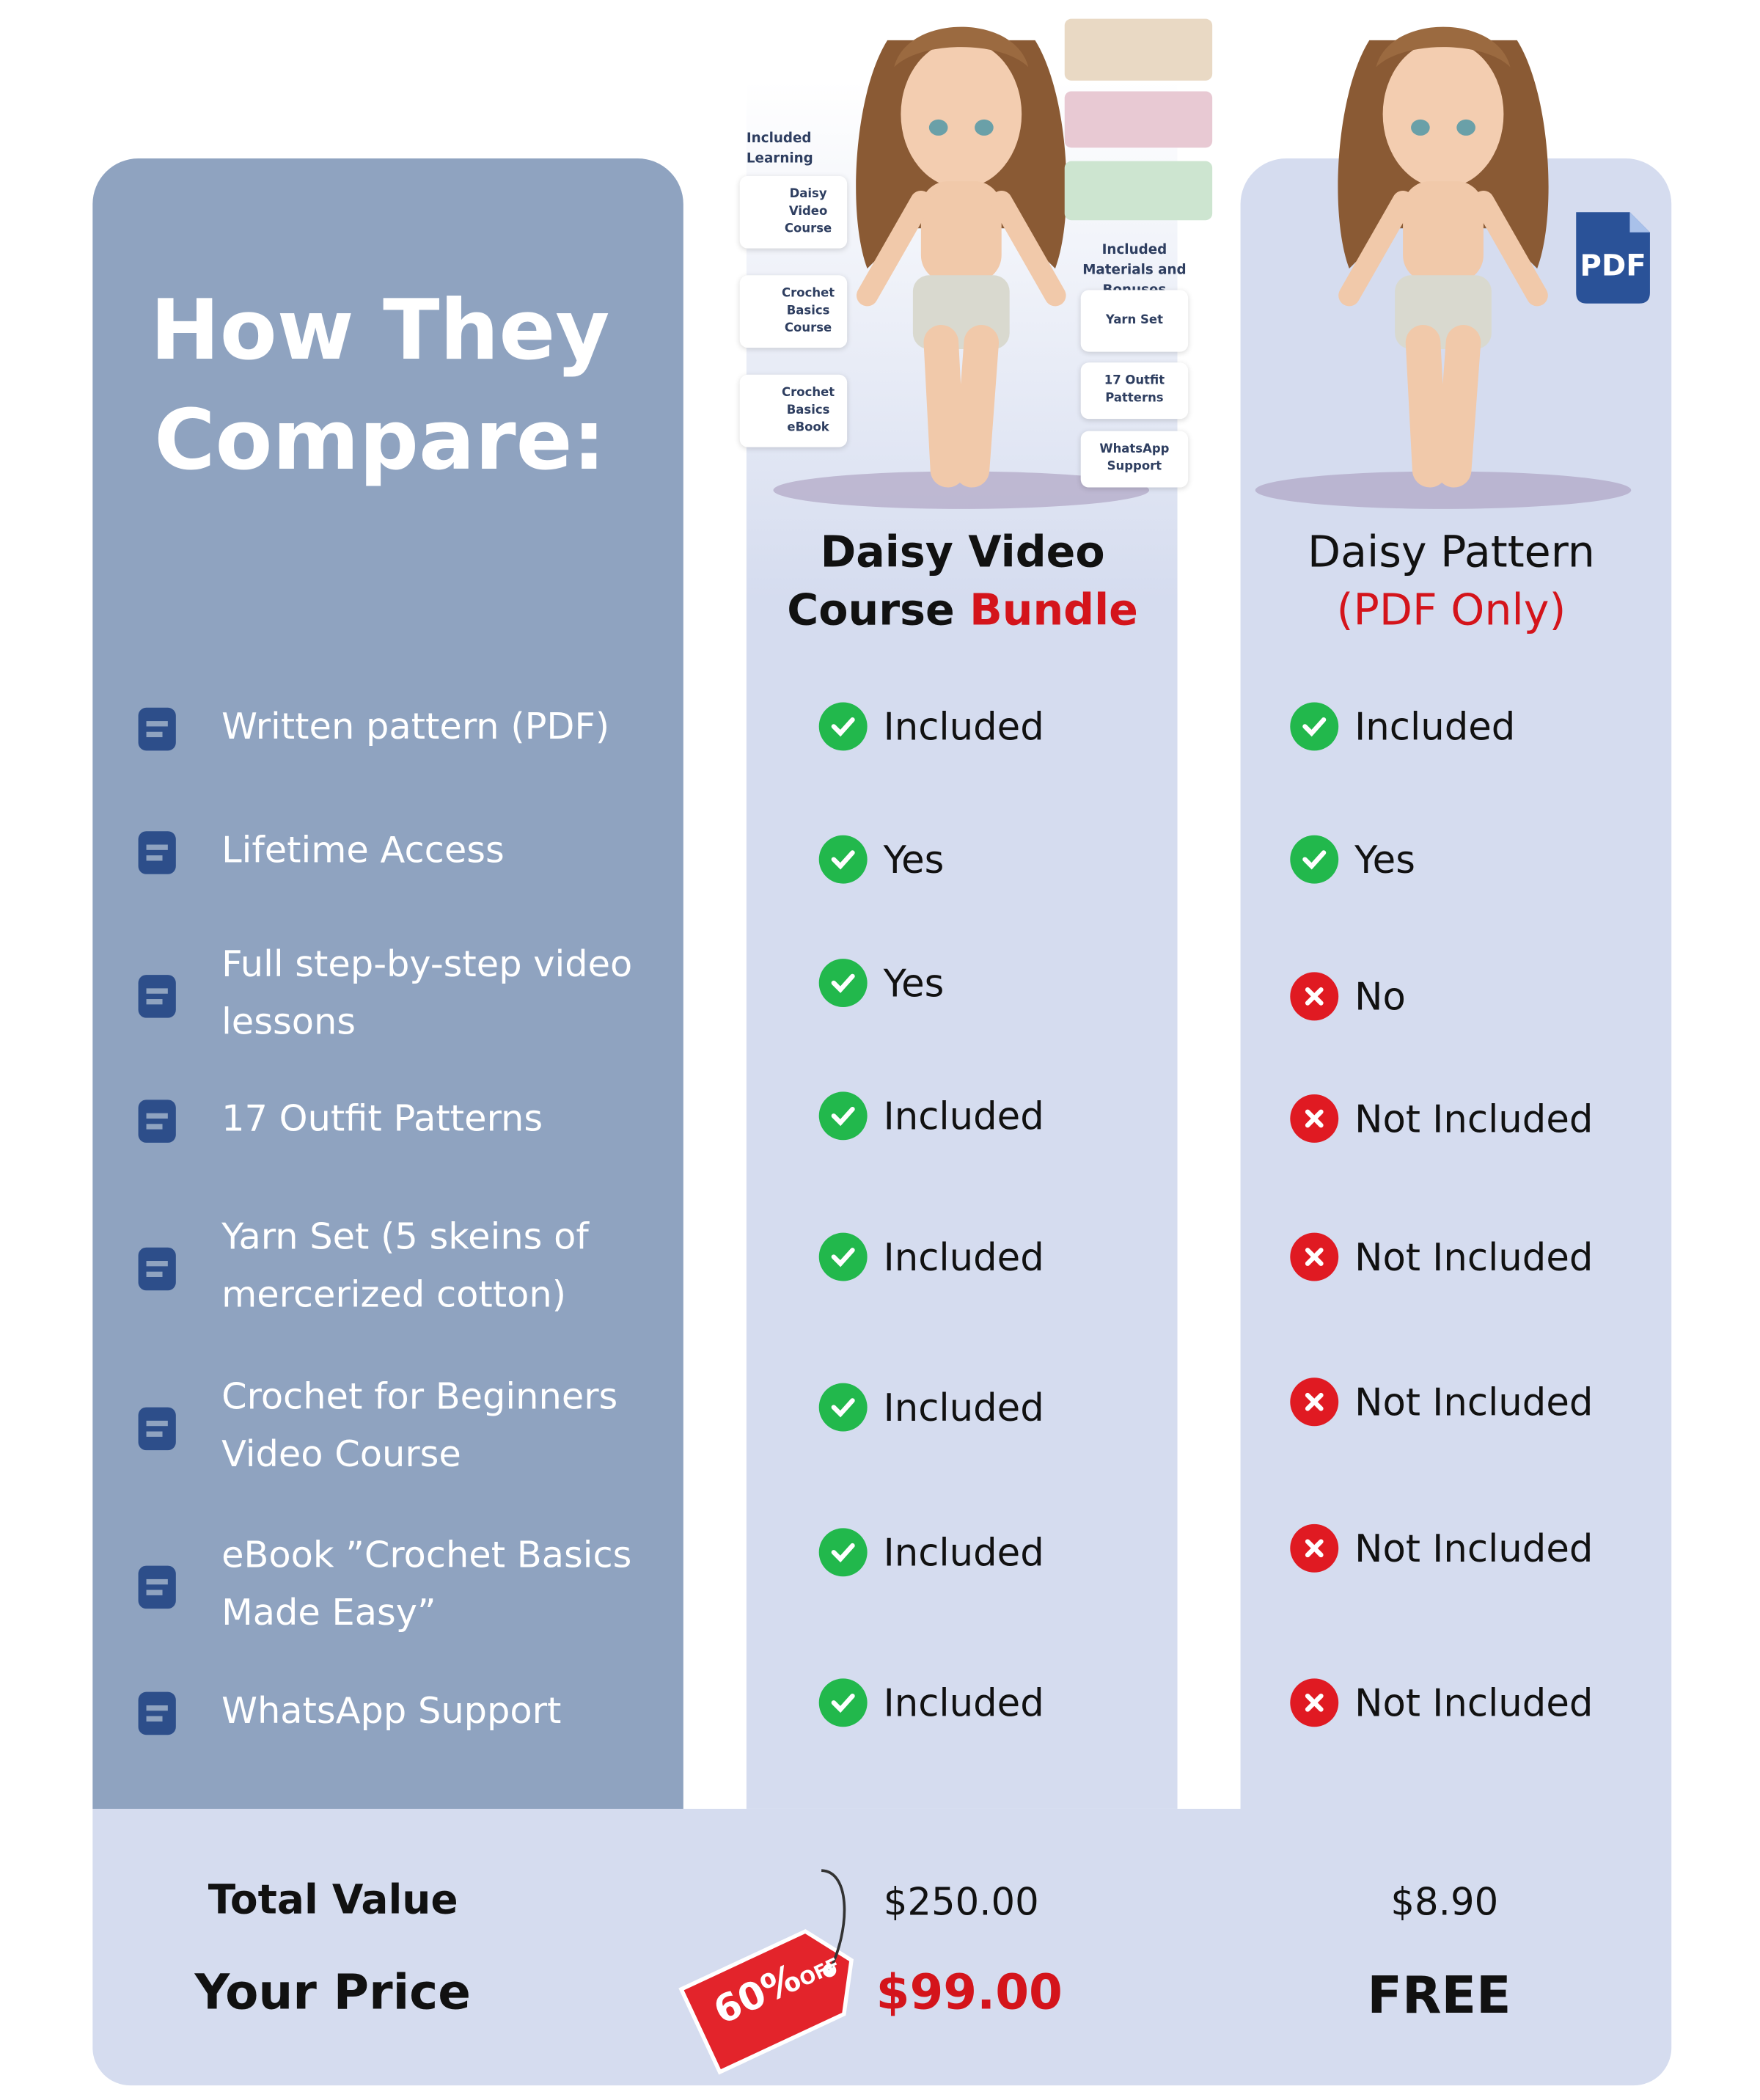 Image resolution: width=1760 pixels, height=2100 pixels. Describe the element at coordinates (1134, 321) in the screenshot. I see `bonus-card: Yarn Set` at that location.